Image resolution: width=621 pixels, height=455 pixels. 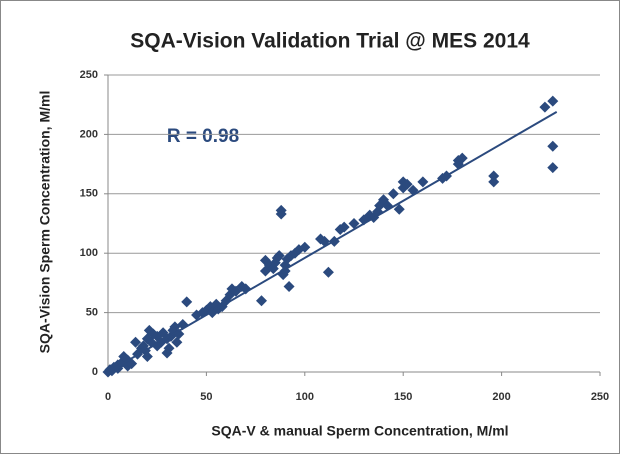 What do you see at coordinates (89, 134) in the screenshot?
I see `y-tick-label: 200` at bounding box center [89, 134].